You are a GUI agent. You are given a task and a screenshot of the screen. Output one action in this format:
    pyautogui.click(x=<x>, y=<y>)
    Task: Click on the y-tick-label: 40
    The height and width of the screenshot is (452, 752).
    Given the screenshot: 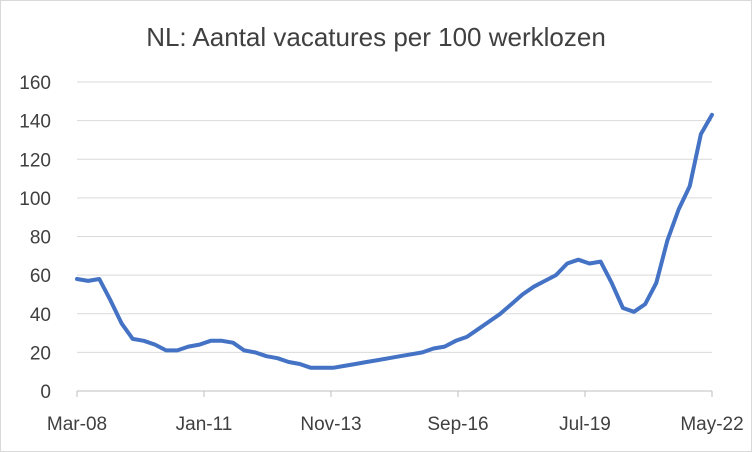 What is the action you would take?
    pyautogui.click(x=40, y=315)
    